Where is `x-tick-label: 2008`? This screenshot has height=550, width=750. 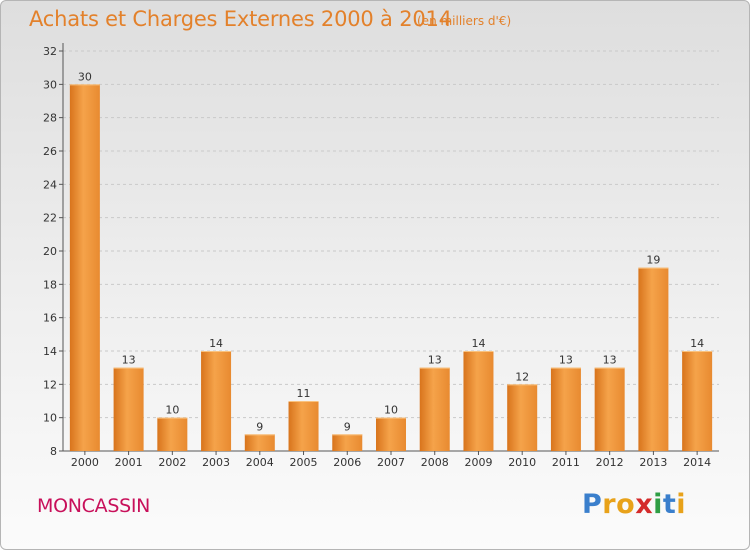 x-tick-label: 2008 is located at coordinates (435, 462).